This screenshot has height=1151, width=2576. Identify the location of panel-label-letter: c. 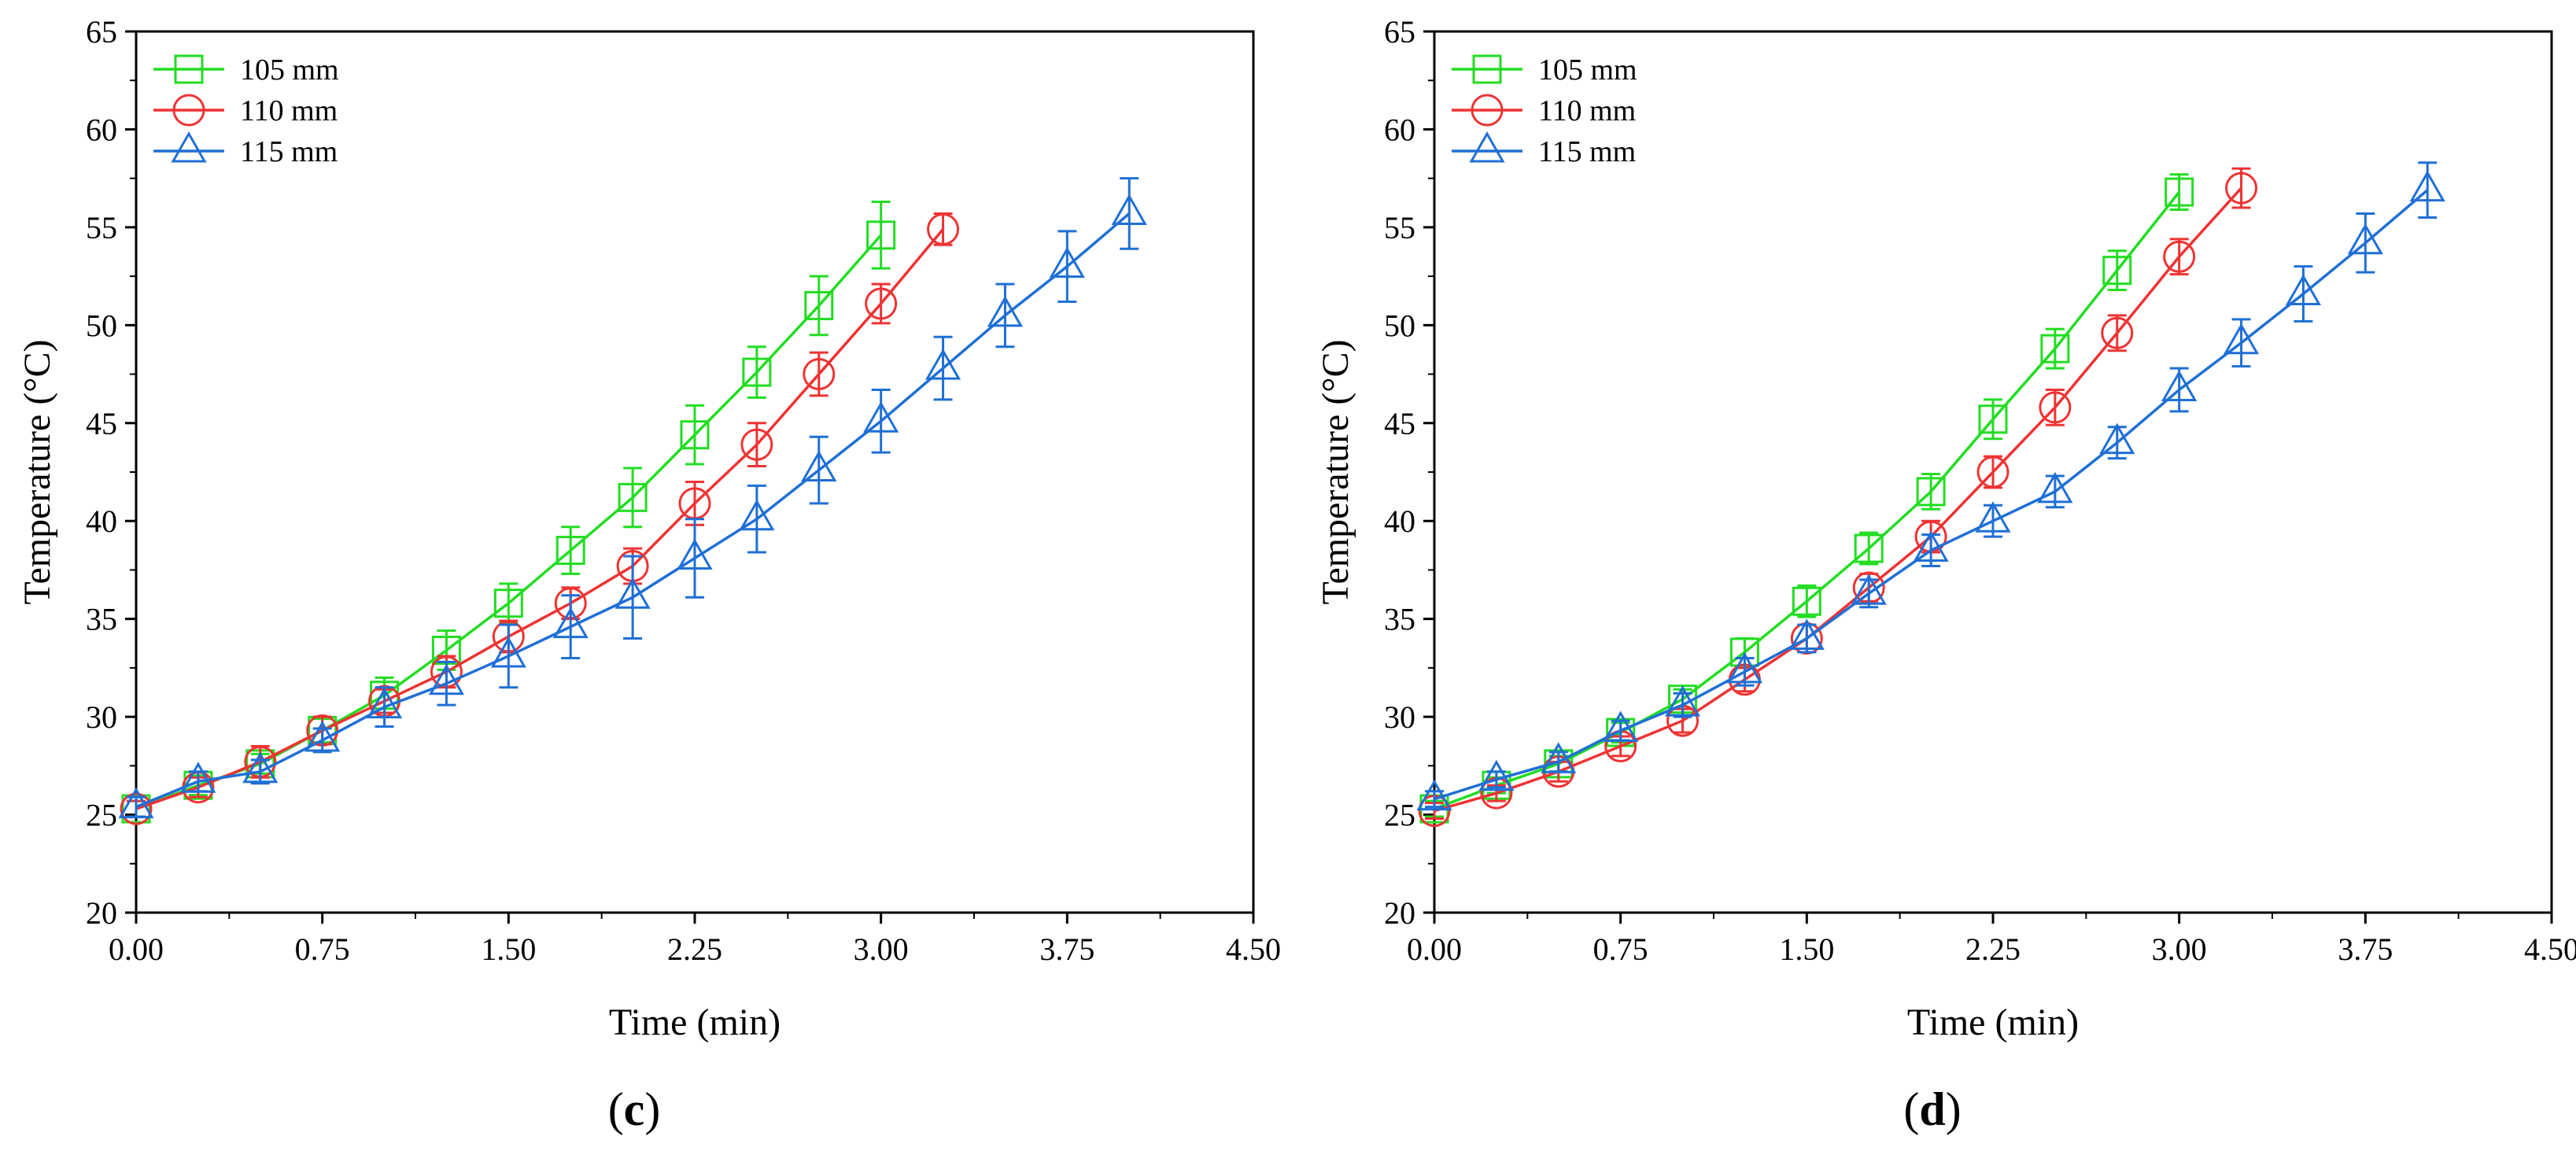
(635, 1109).